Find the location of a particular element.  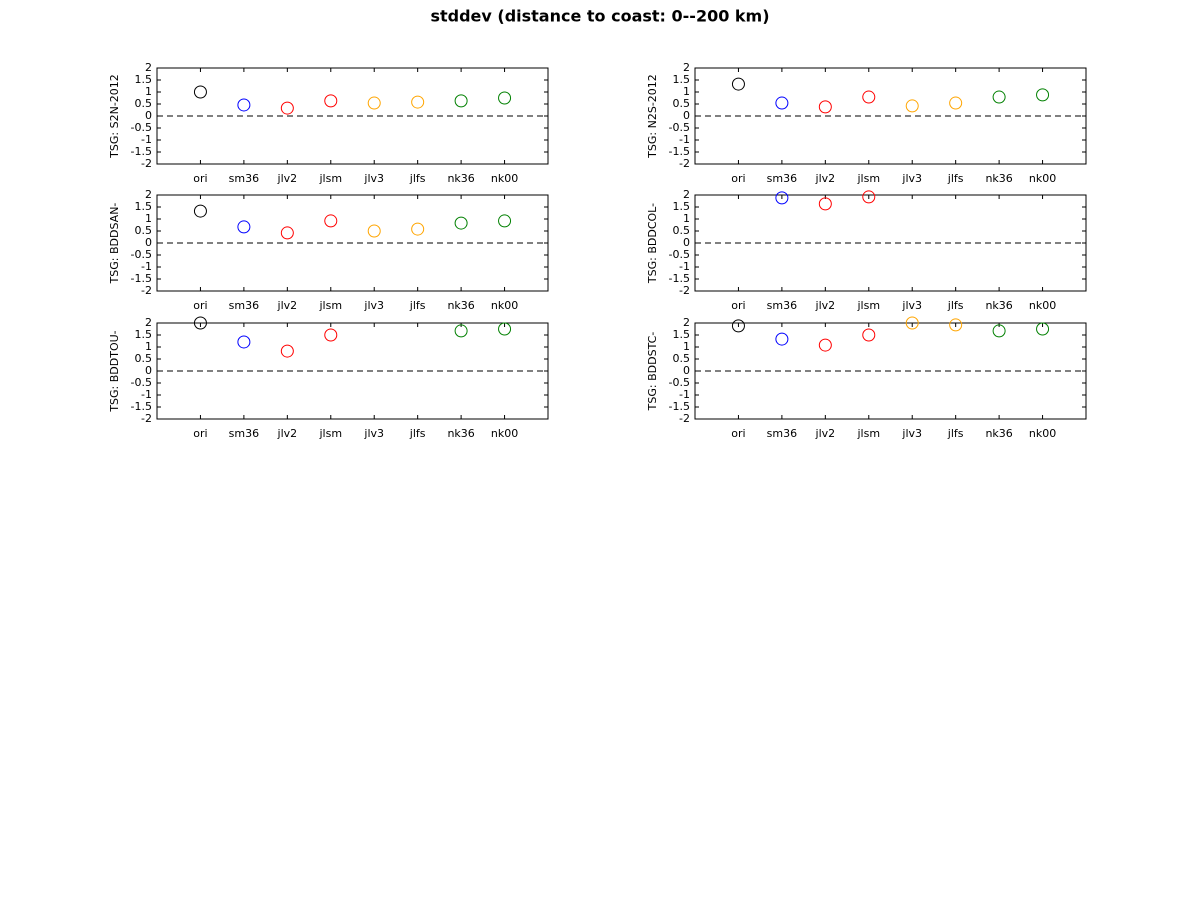

y-axis-label: TSG: BDDTOU- is located at coordinates (114, 371).